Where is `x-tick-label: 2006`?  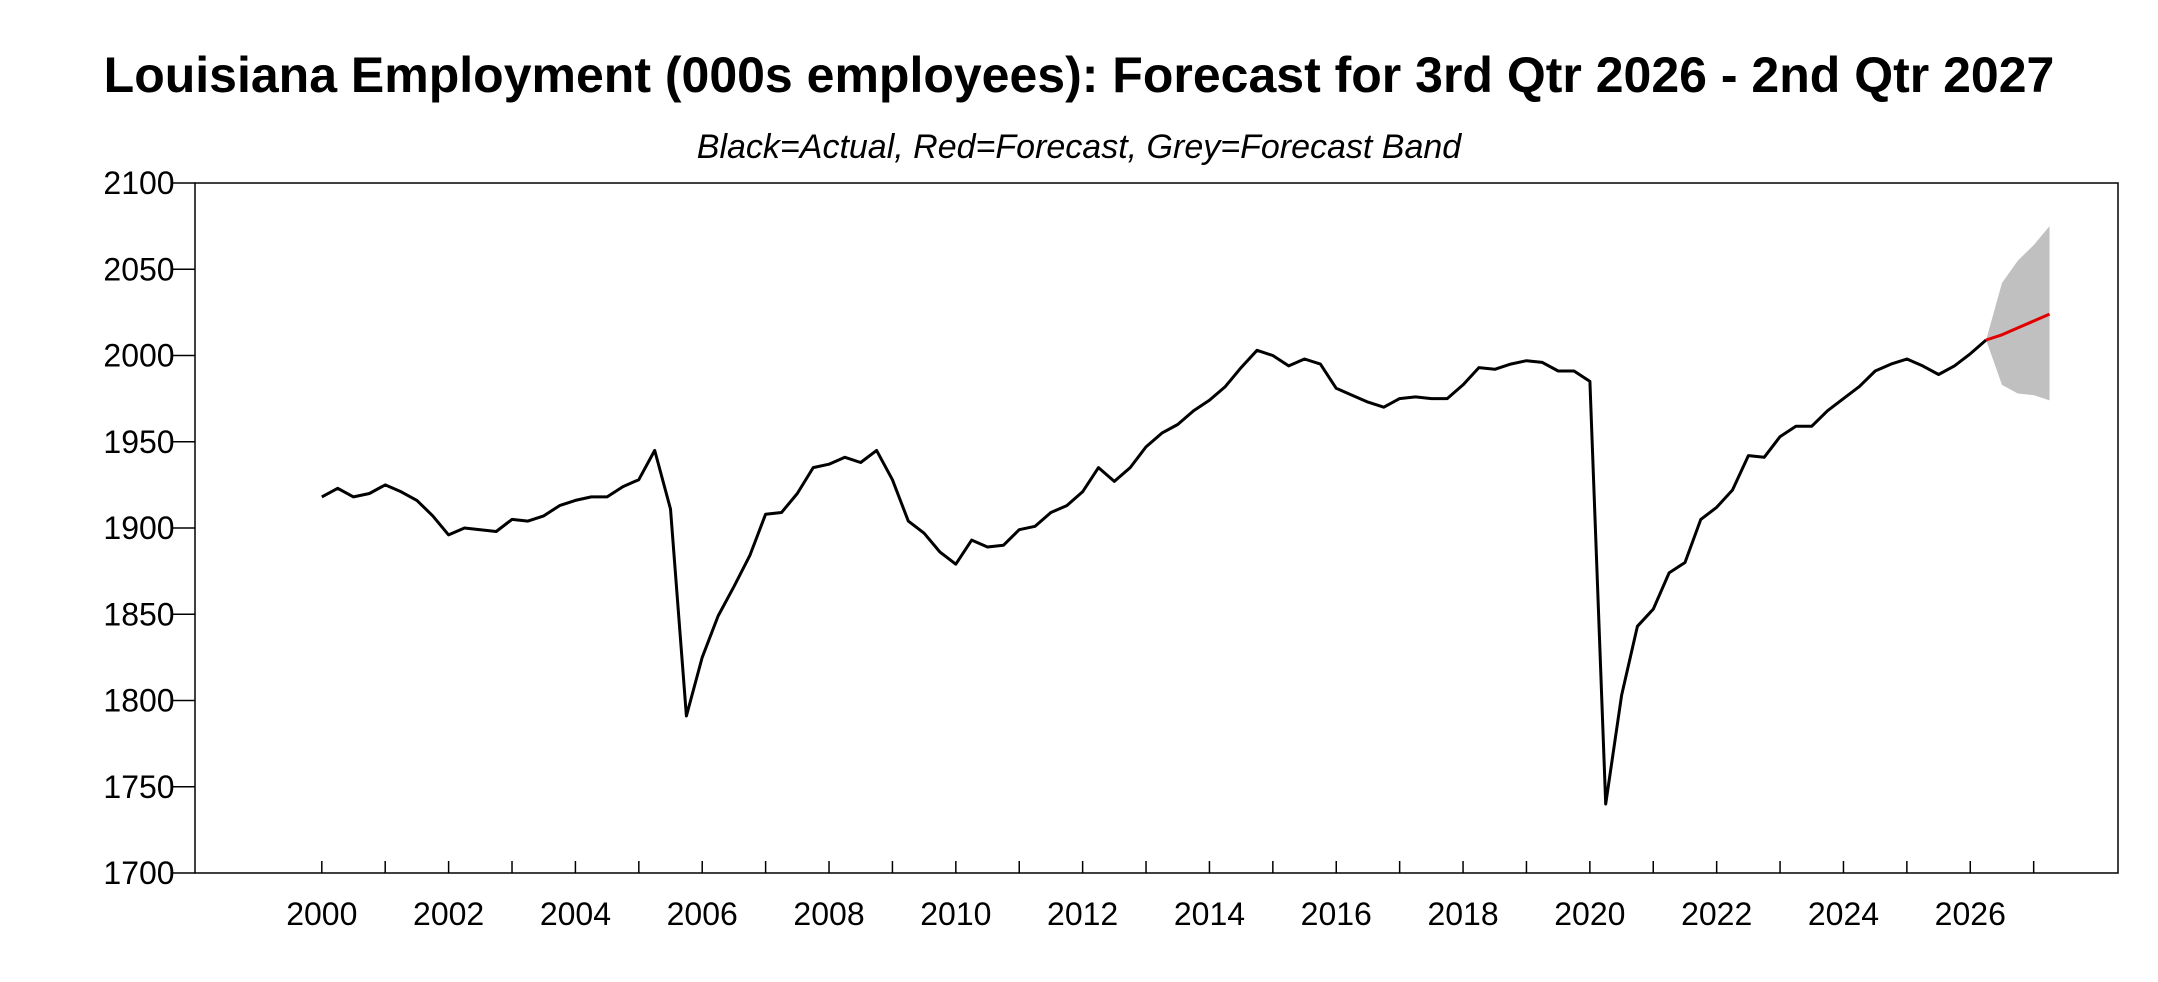
x-tick-label: 2006 is located at coordinates (702, 914).